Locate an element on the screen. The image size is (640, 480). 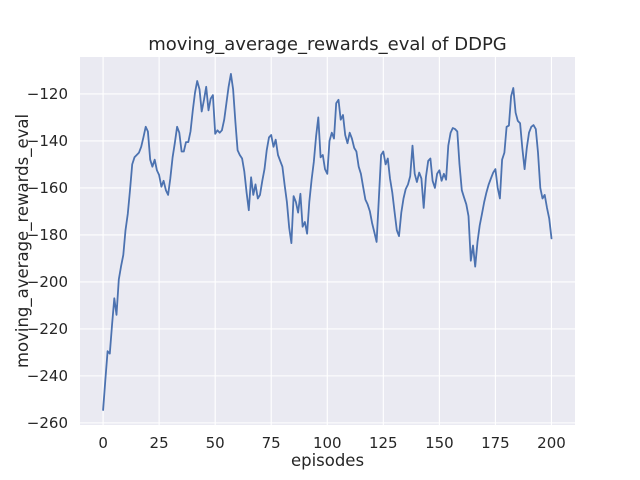
x-tick-label: 75 is located at coordinates (271, 443).